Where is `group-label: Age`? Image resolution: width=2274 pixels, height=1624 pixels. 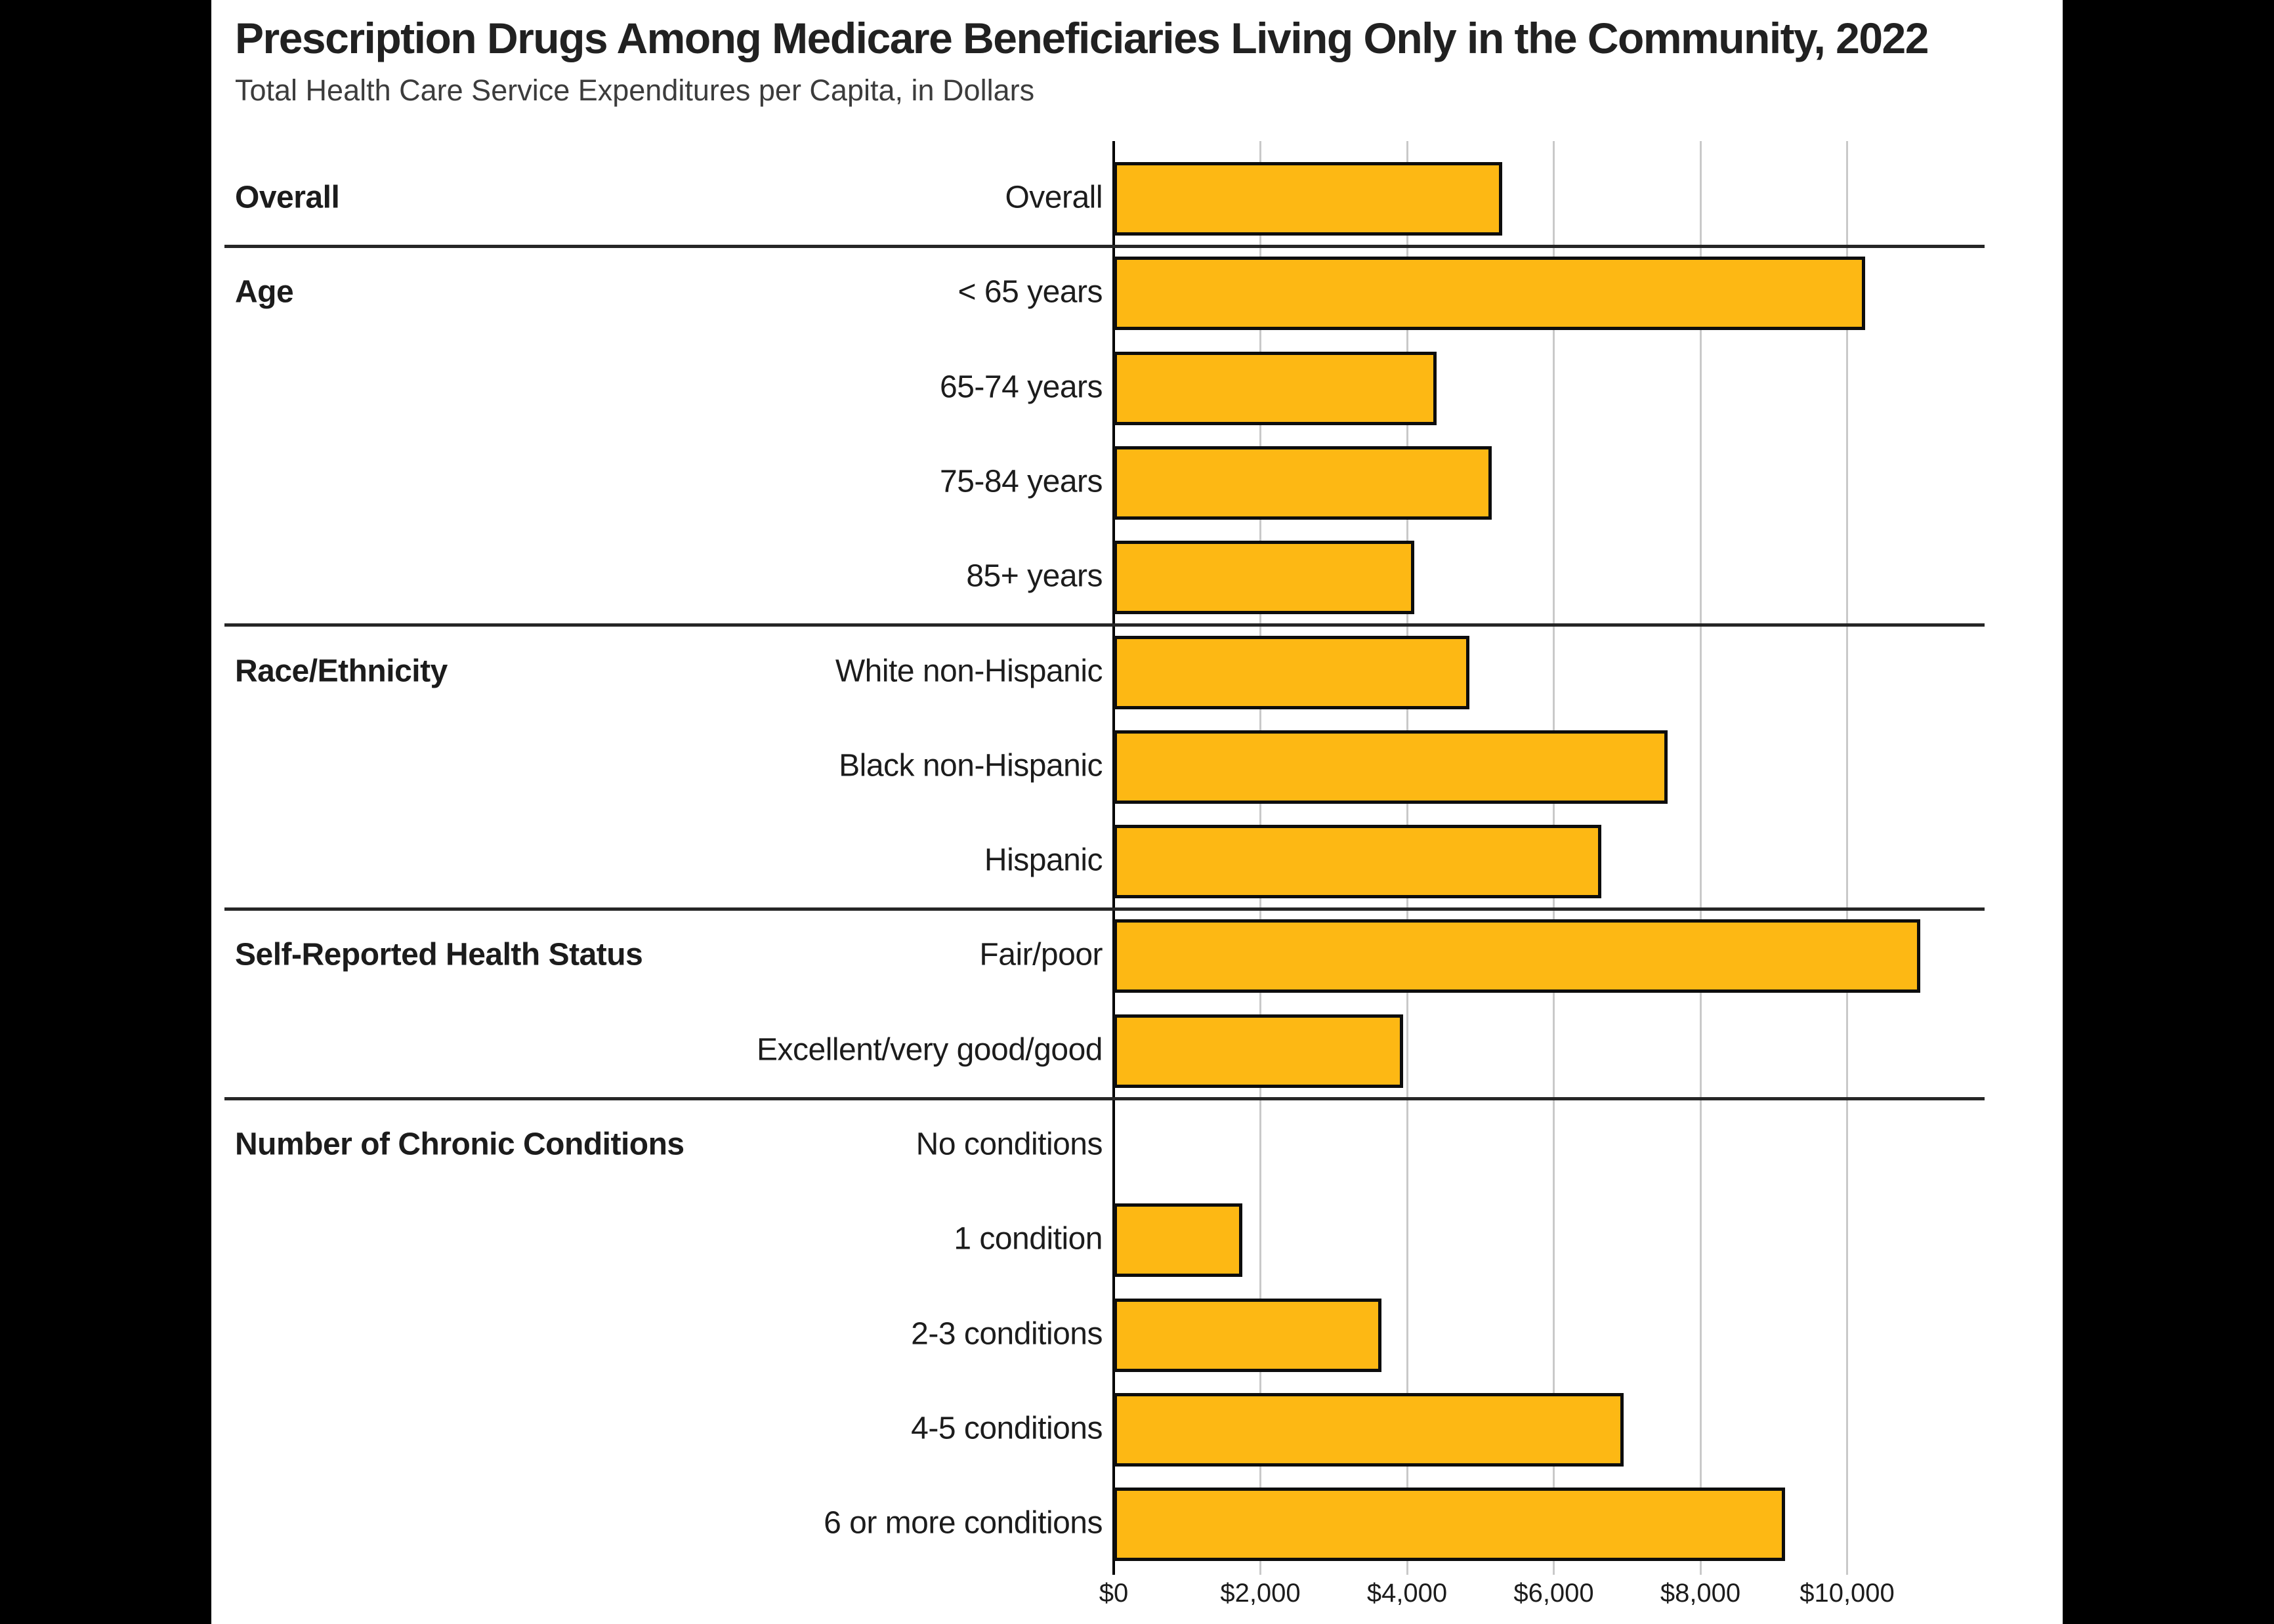
group-label: Age is located at coordinates (264, 292).